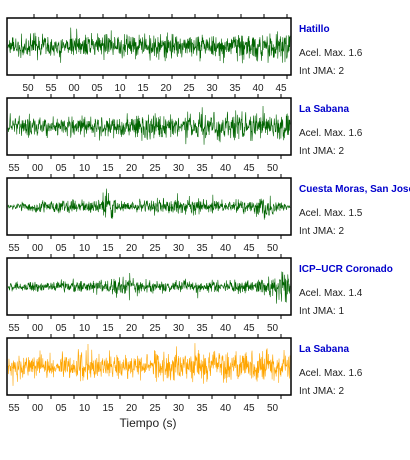 Image resolution: width=410 pixels, height=460 pixels. I want to click on station-name: Cuesta Moras, San Jose, so click(354, 189).